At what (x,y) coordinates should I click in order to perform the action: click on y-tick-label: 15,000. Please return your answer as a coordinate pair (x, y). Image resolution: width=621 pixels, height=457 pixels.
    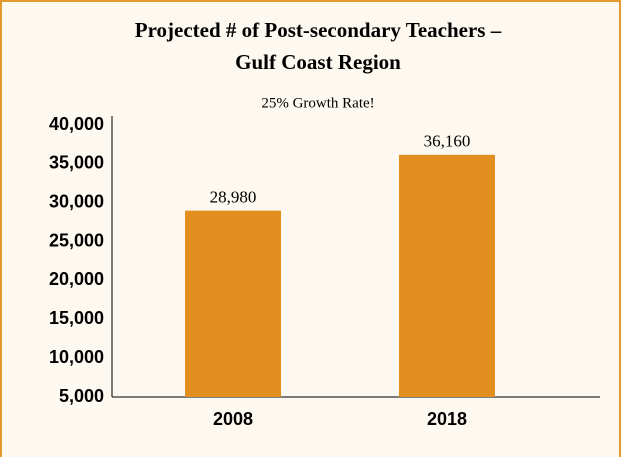
    Looking at the image, I should click on (76, 318).